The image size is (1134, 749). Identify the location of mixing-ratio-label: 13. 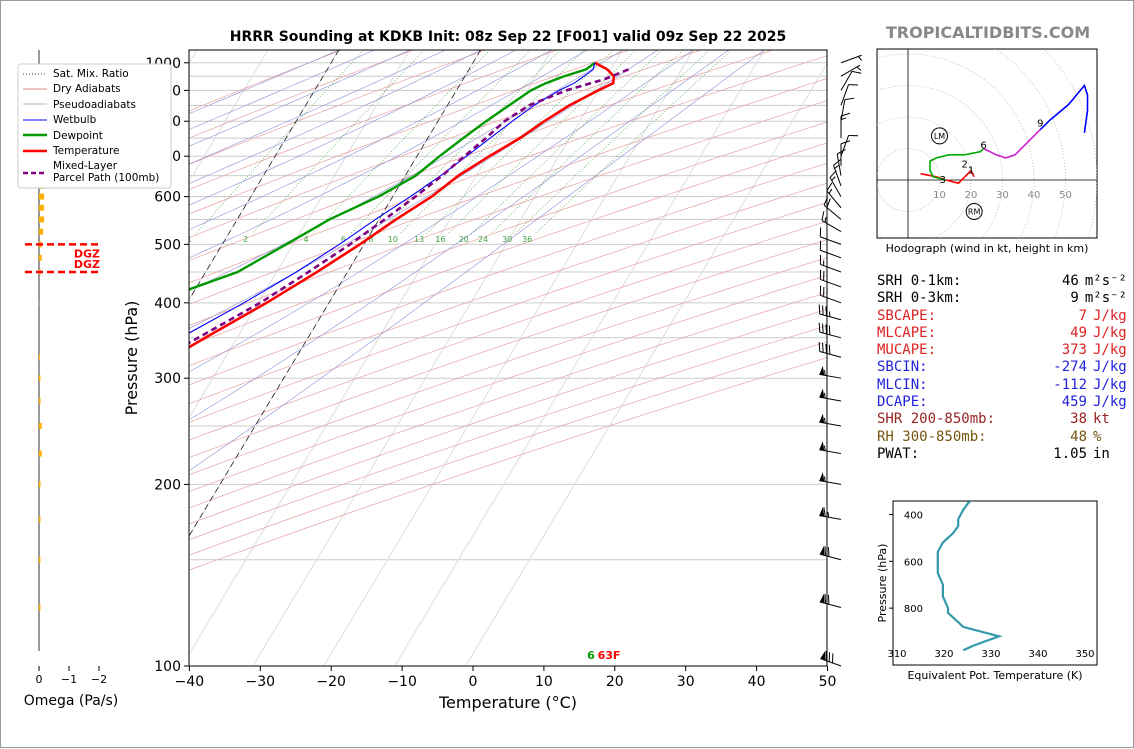
(419, 239).